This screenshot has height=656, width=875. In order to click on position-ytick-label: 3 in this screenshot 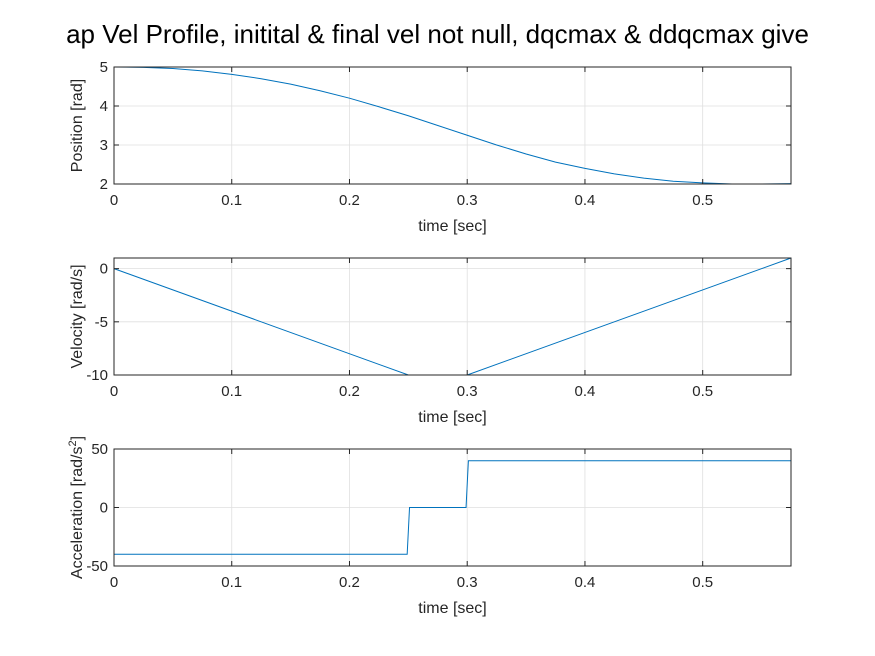, I will do `click(104, 145)`.